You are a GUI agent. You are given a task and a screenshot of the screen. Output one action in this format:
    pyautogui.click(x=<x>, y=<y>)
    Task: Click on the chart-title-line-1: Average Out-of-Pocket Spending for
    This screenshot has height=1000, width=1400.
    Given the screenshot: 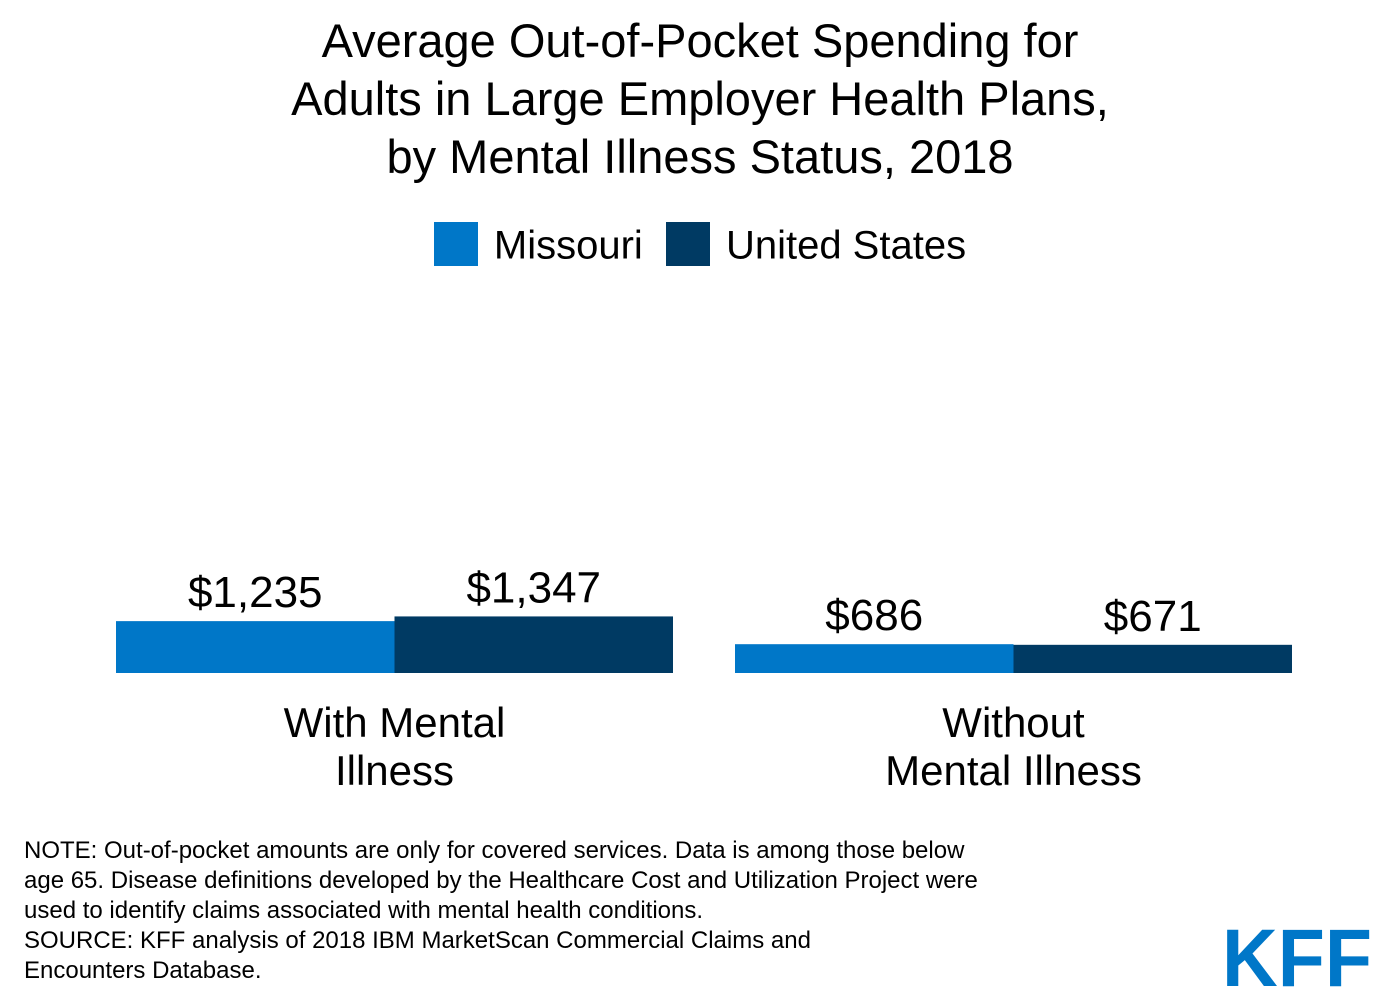 What is the action you would take?
    pyautogui.click(x=700, y=40)
    